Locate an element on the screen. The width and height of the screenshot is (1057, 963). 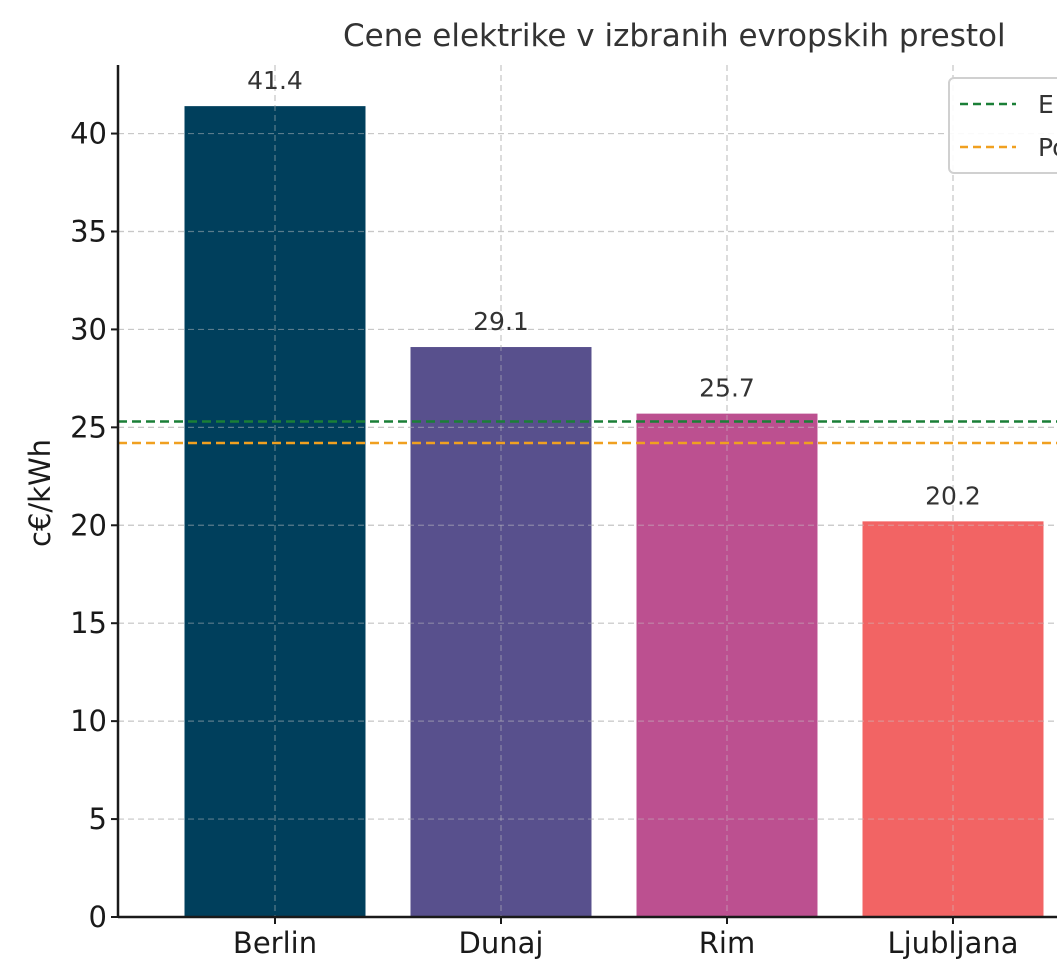
legend-label: Po is located at coordinates (1047, 147).